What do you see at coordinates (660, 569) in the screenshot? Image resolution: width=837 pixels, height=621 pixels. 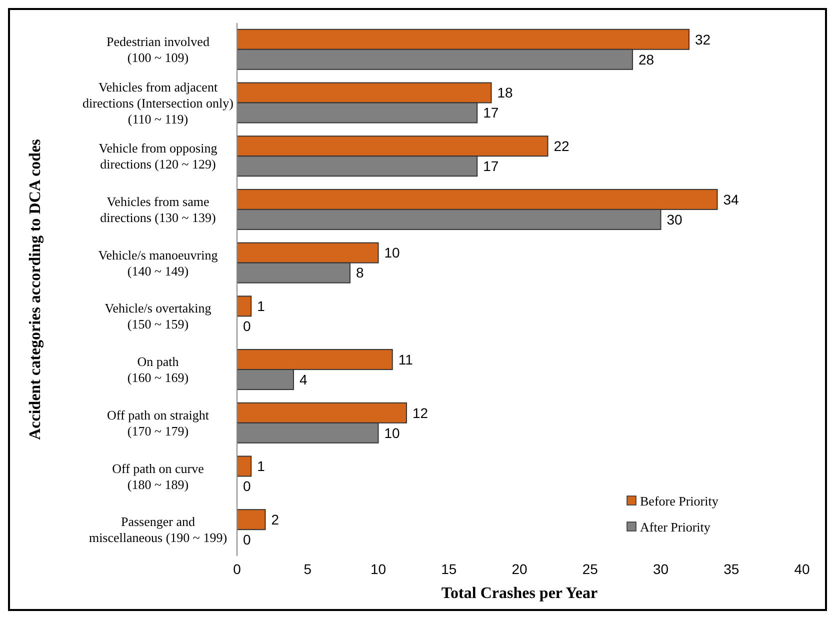 I see `x-tick-label: 30` at bounding box center [660, 569].